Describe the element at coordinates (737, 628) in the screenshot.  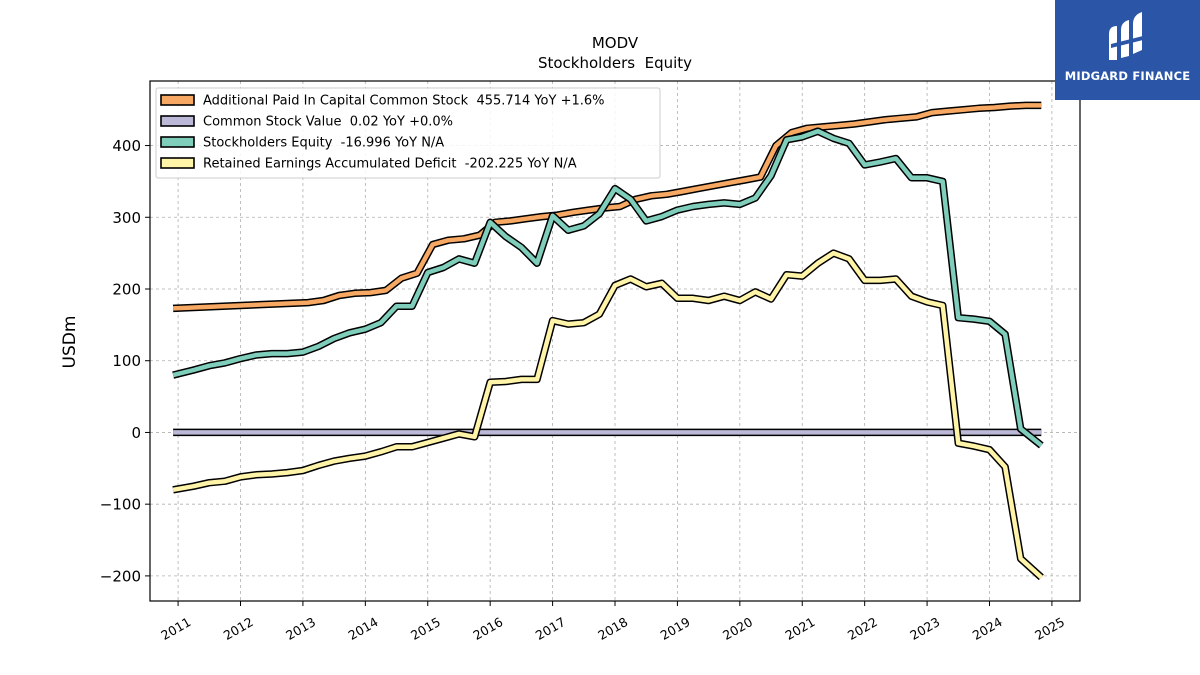
I see `x-tick-label: 2020` at that location.